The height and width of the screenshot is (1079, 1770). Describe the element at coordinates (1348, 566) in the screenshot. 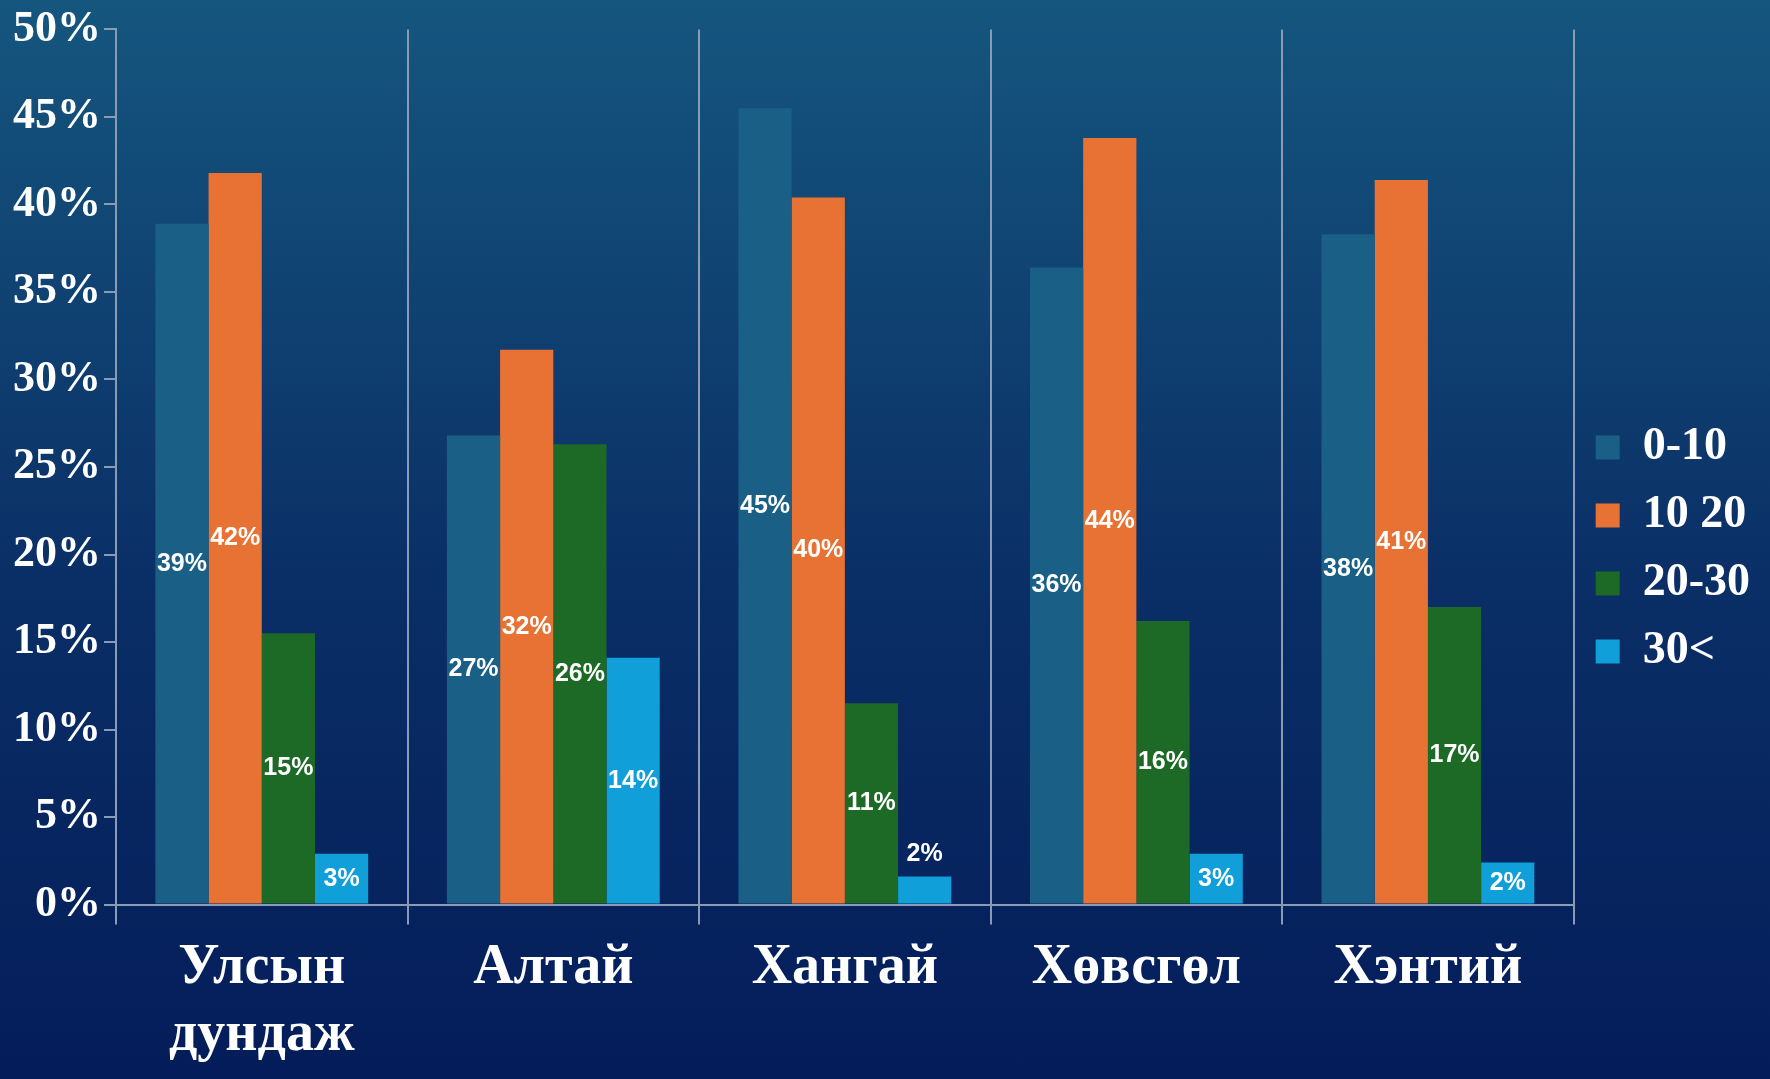

I see `data-label: 38%` at that location.